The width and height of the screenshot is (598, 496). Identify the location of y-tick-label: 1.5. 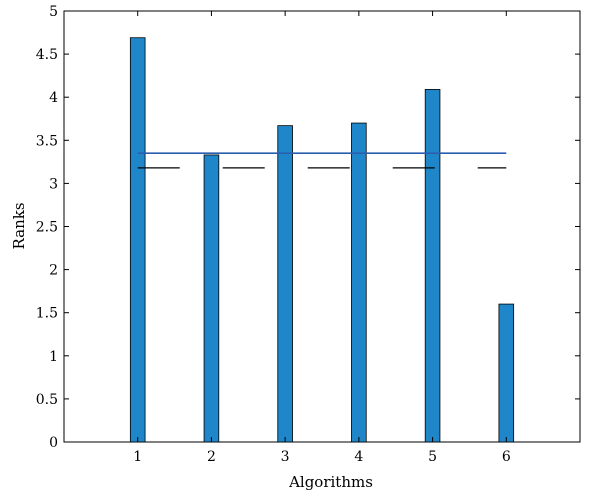
(47, 314).